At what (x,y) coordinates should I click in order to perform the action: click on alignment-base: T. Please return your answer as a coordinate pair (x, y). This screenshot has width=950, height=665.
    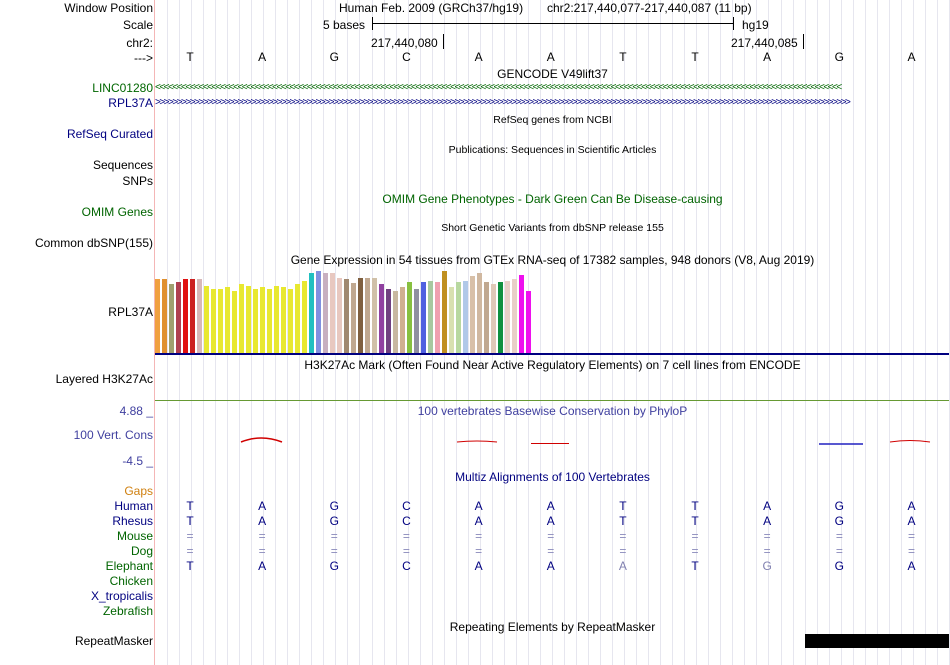
    Looking at the image, I should click on (190, 506).